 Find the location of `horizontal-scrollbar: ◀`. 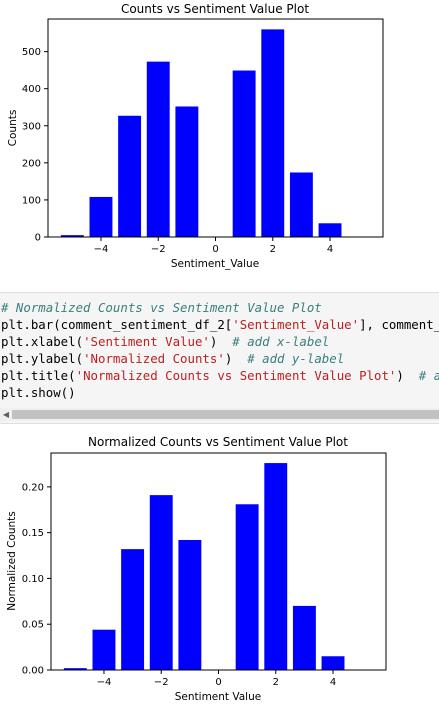

horizontal-scrollbar: ◀ is located at coordinates (219, 414).